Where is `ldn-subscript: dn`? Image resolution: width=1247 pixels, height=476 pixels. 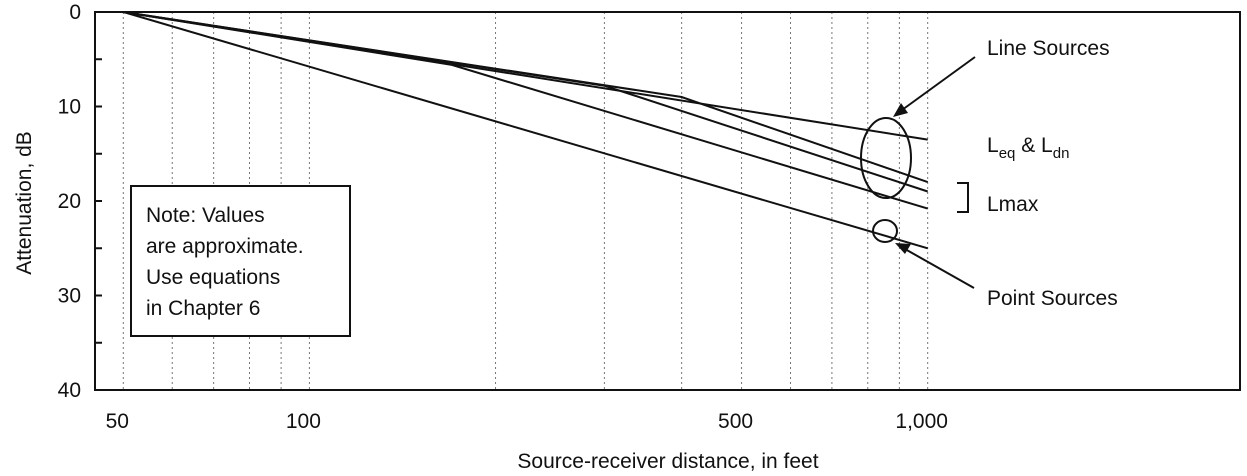 ldn-subscript: dn is located at coordinates (1061, 153).